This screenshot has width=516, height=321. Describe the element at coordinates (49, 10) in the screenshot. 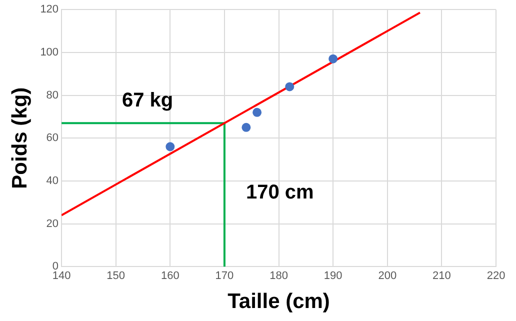

I see `y-tick-label: 120` at that location.